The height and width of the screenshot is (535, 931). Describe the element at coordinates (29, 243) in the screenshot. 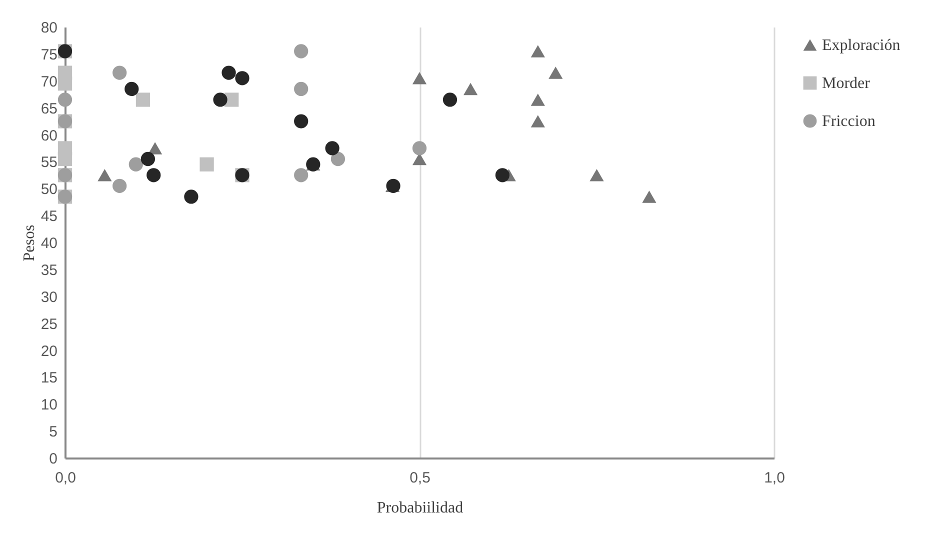

I see `y-axis-title: Pesos` at that location.